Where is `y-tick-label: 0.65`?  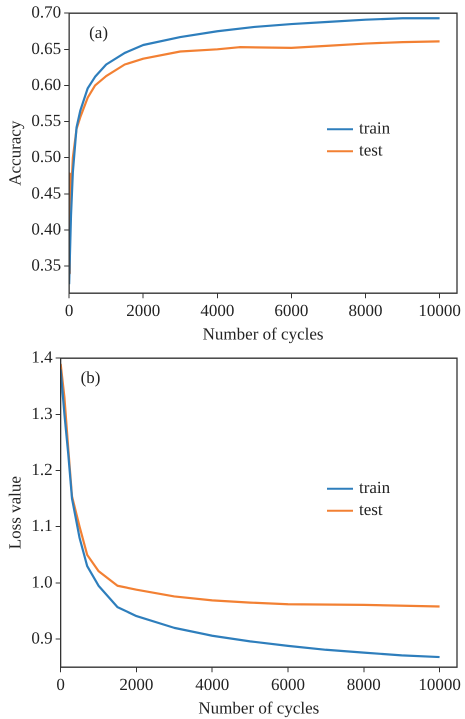
y-tick-label: 0.65 is located at coordinates (46, 48).